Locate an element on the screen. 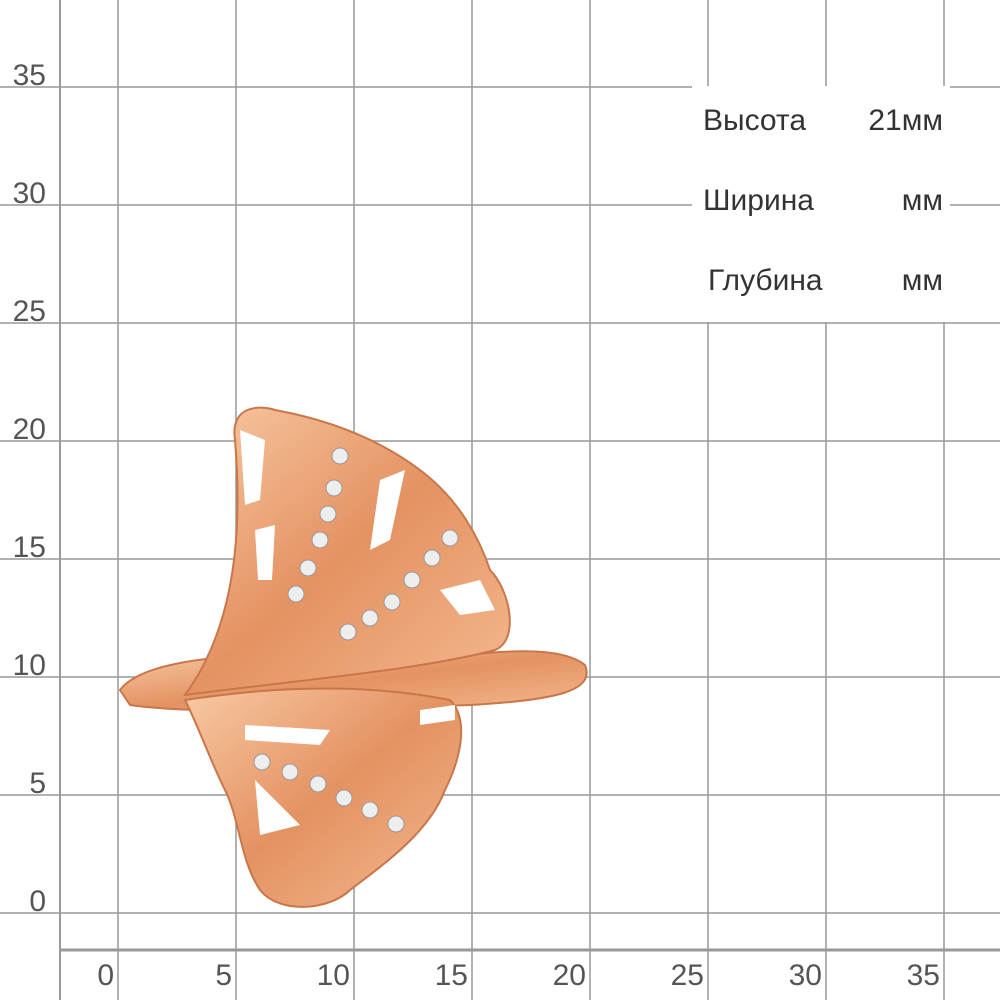 This screenshot has height=1000, width=1000. x-tick-label: 30 is located at coordinates (805, 975).